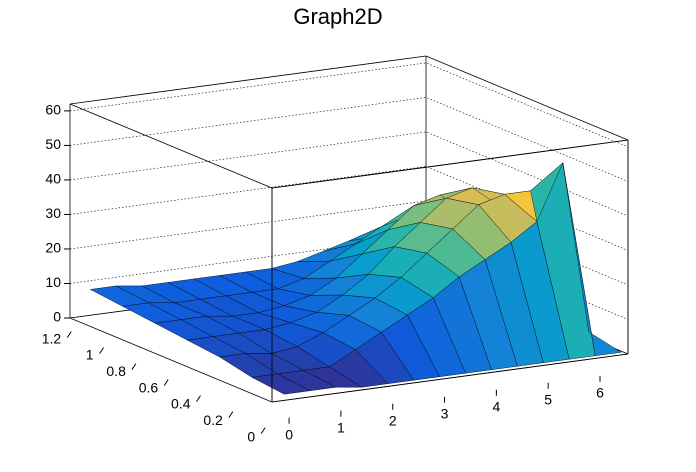  I want to click on y-tick-label: 0, so click(251, 436).